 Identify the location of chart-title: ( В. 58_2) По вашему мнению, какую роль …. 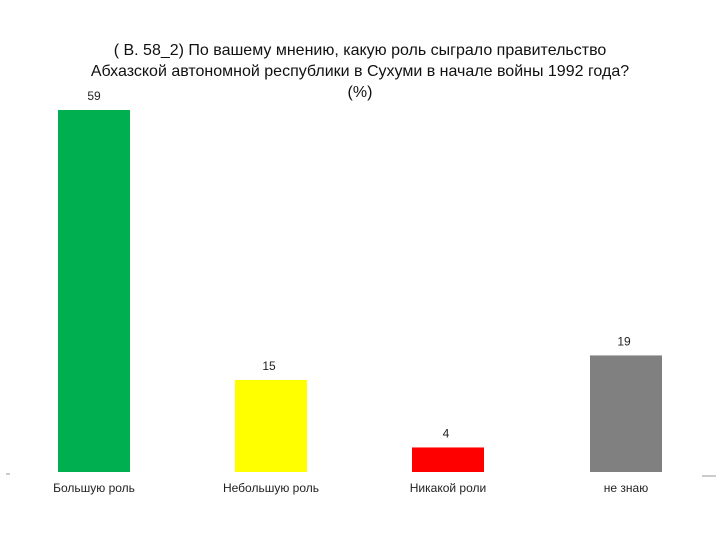
(360, 71).